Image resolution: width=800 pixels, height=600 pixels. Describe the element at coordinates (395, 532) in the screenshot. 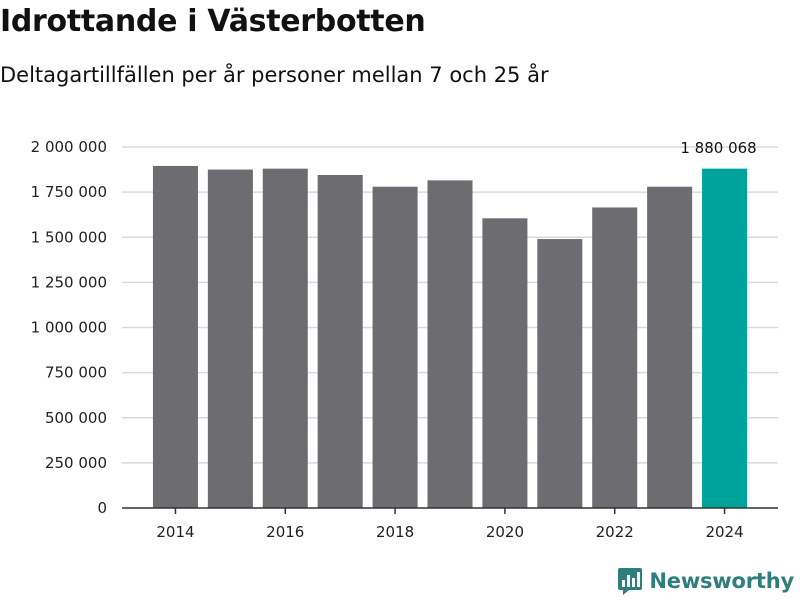

I see `x-tick-label: 2018` at that location.